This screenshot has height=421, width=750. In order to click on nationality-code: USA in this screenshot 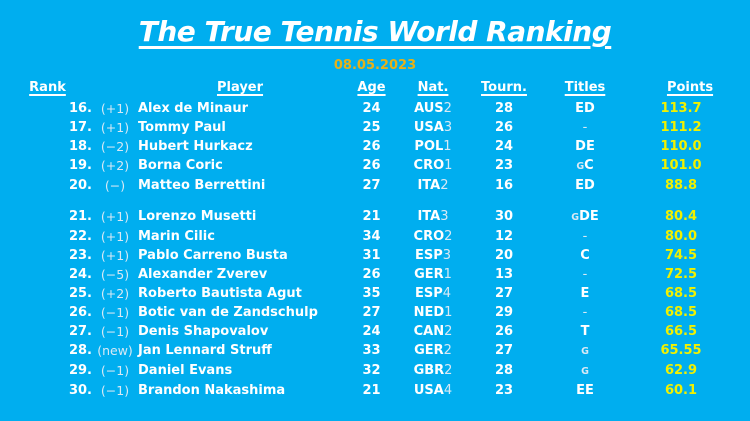, I will do `click(428, 127)`.